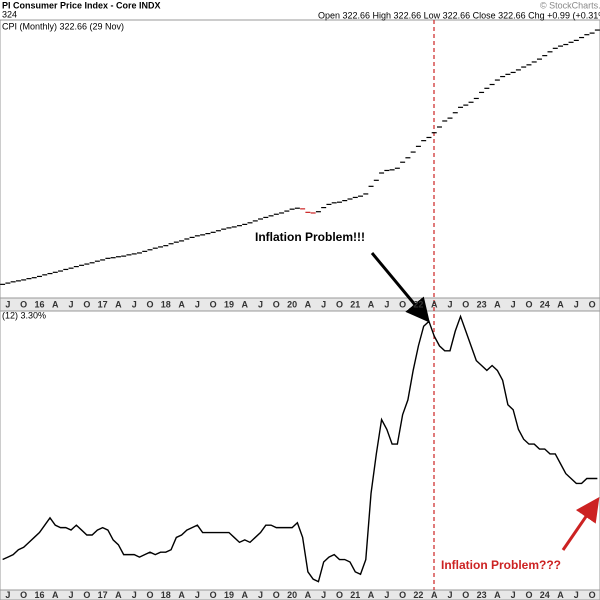 Image resolution: width=600 pixels, height=600 pixels. What do you see at coordinates (63, 26) in the screenshot?
I see `legend: CPI (Monthly) 322.66 (29 Nov)` at bounding box center [63, 26].